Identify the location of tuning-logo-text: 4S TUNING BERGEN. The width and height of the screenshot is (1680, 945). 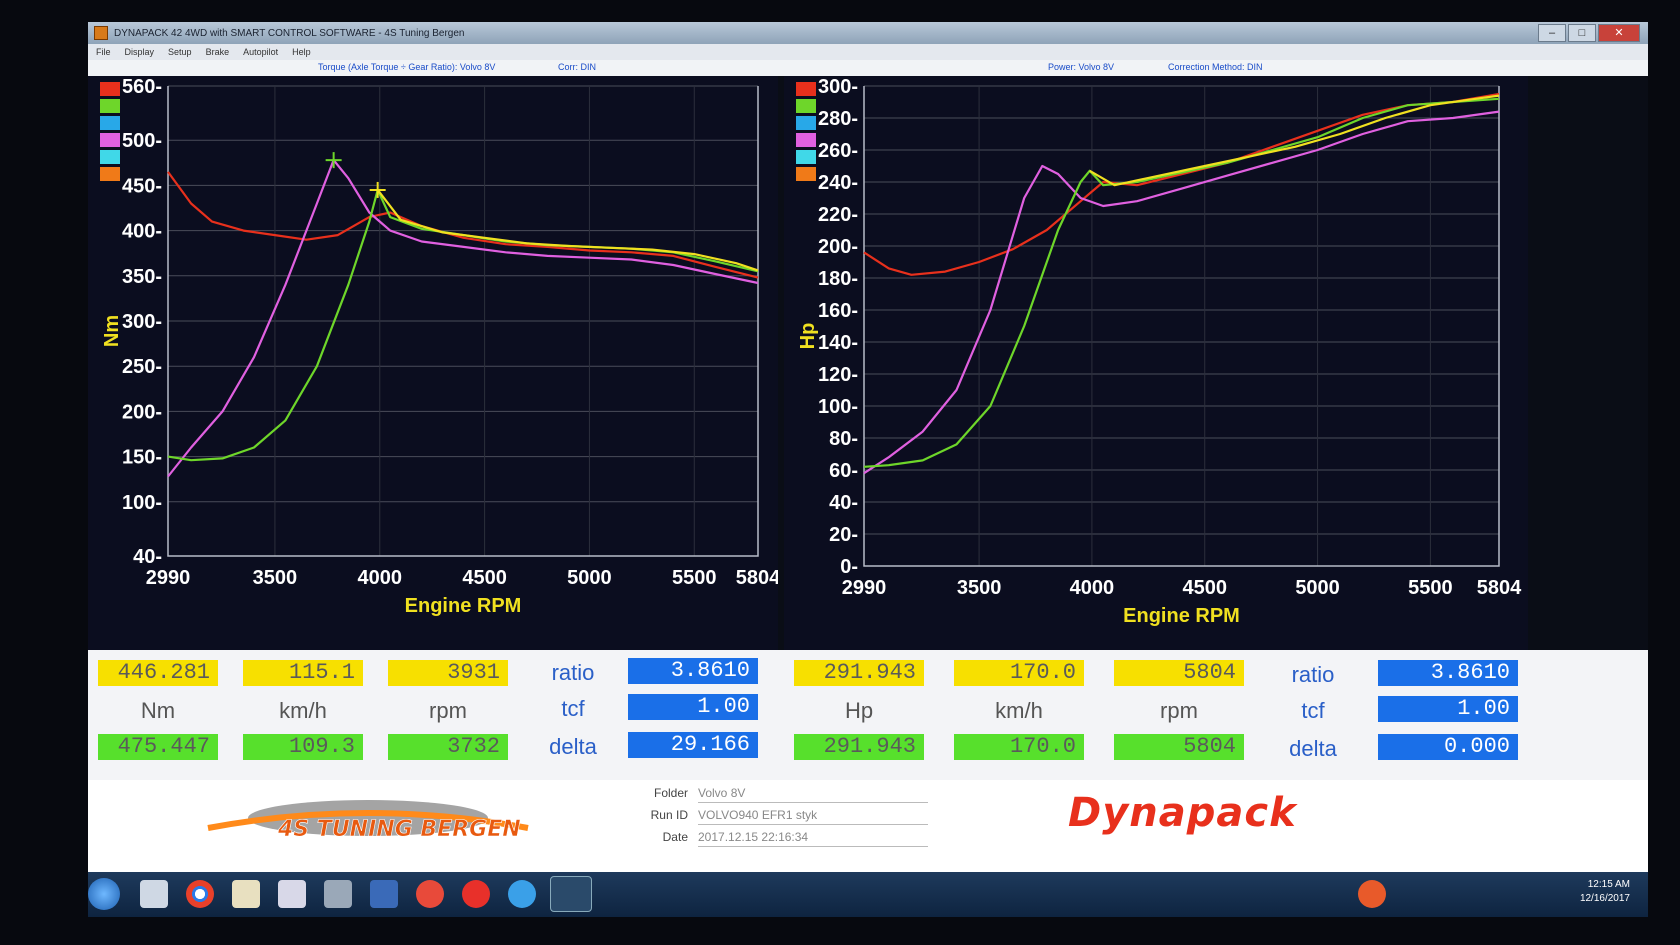
(399, 829).